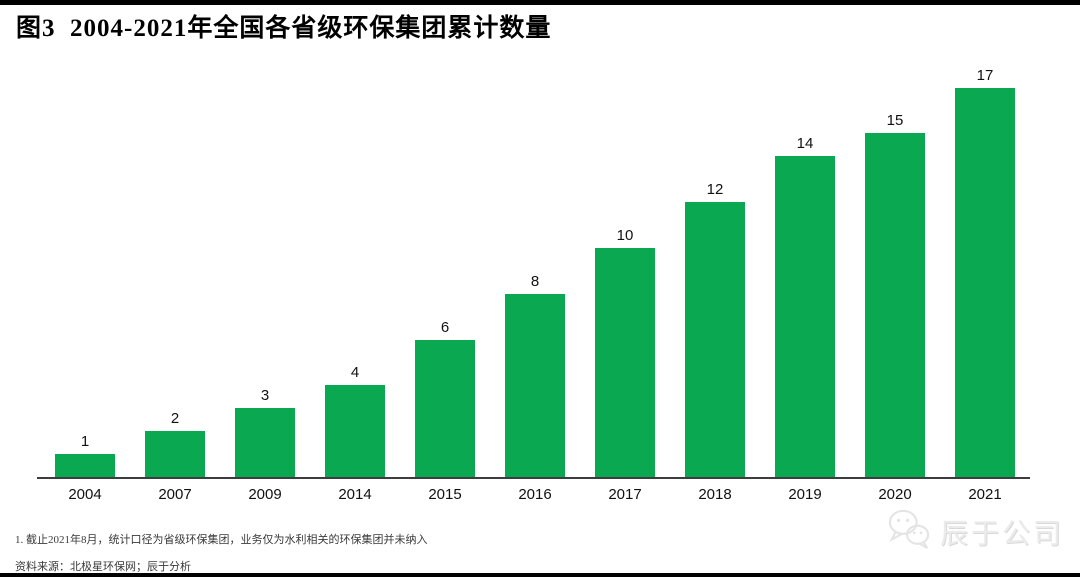  I want to click on bar-value-label: 10, so click(625, 235).